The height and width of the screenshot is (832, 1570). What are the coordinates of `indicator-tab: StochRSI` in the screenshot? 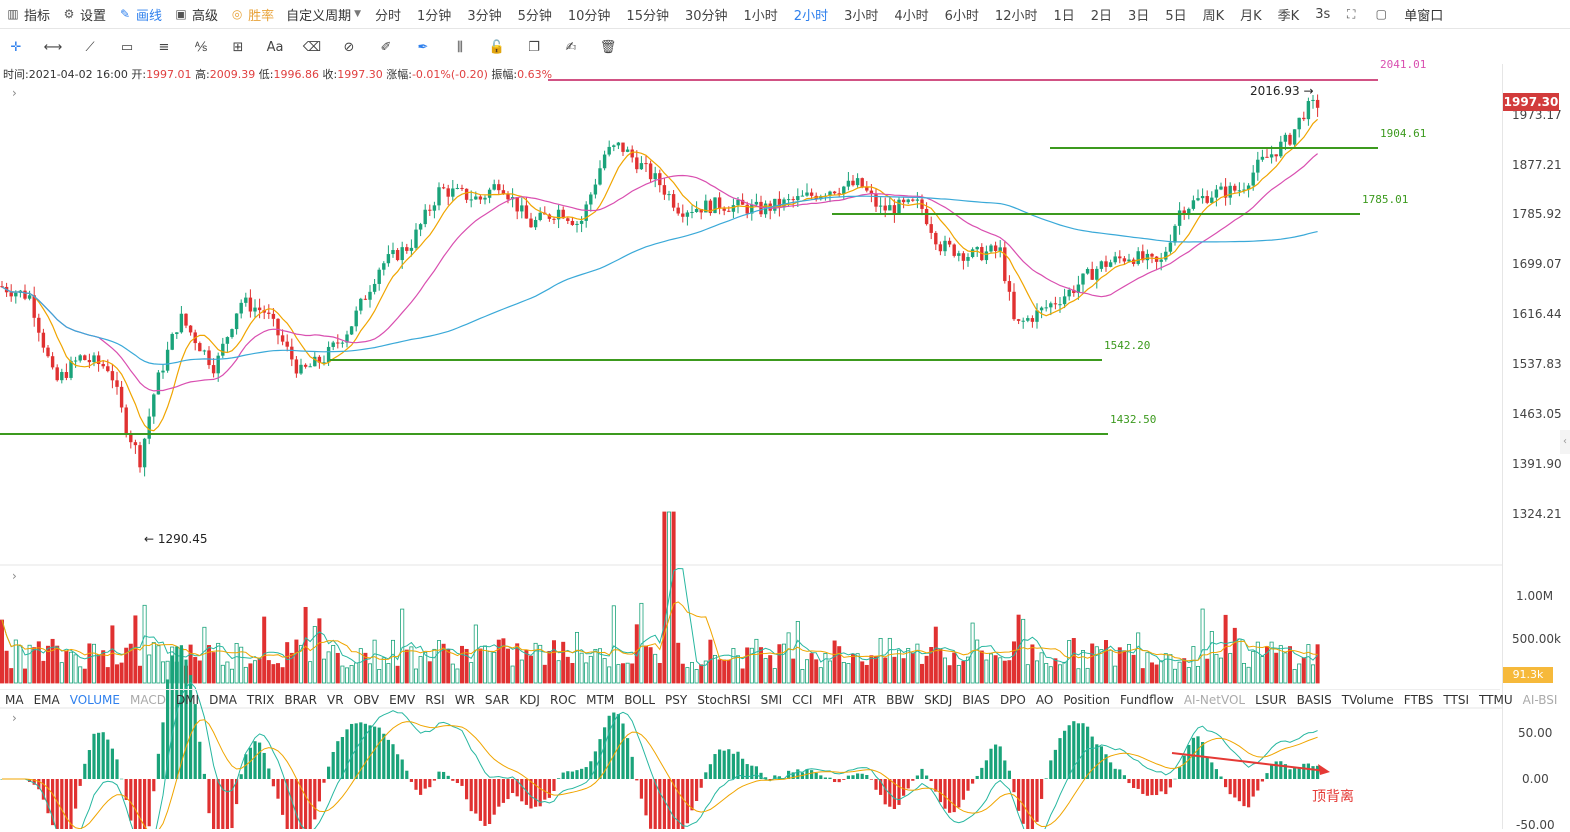 It's located at (724, 700).